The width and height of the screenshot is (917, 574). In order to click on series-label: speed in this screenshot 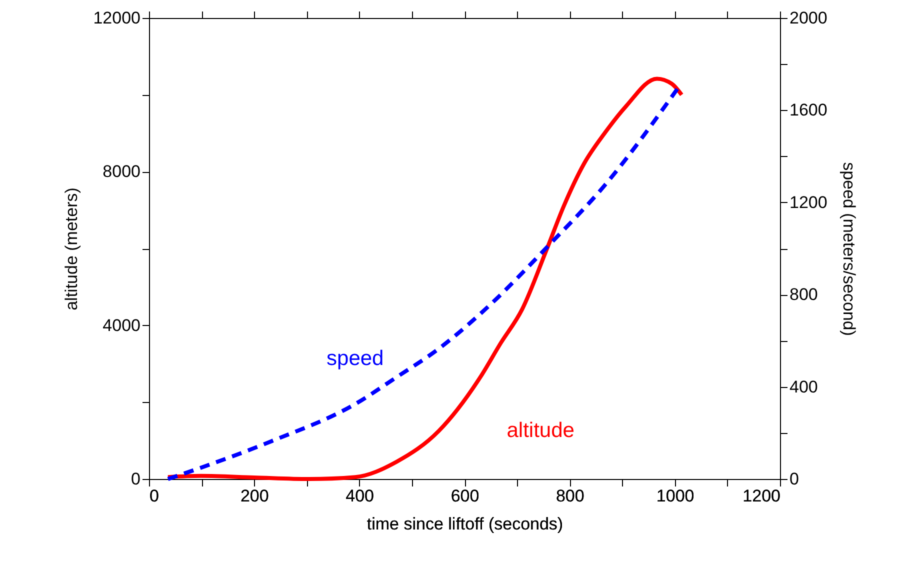, I will do `click(355, 358)`.